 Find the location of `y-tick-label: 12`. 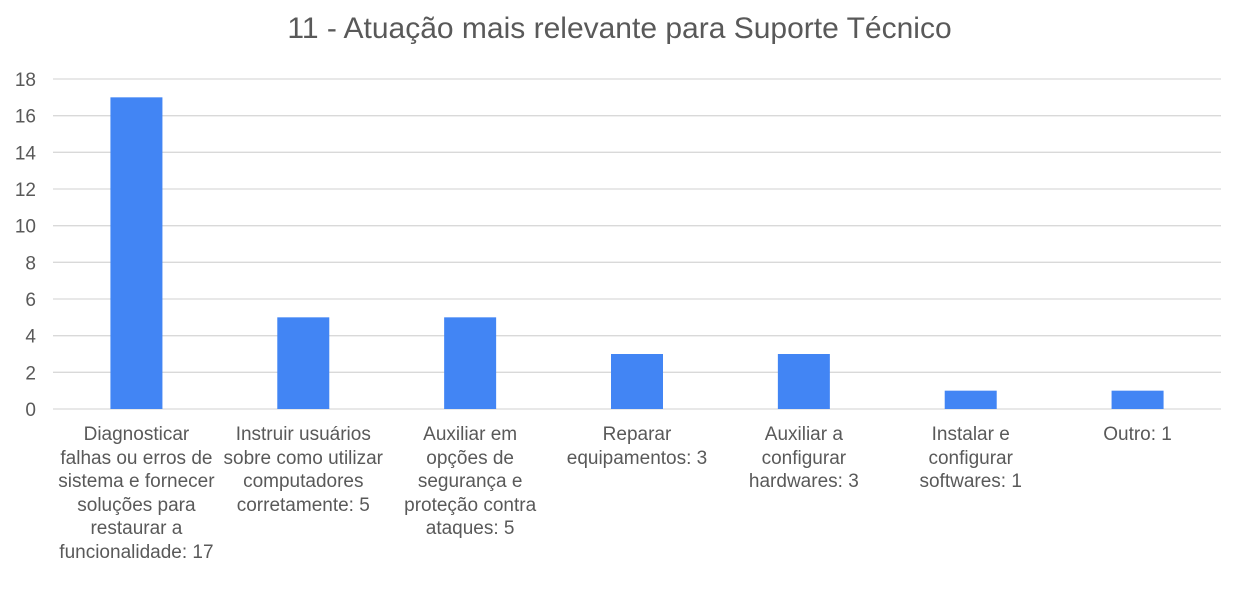

y-tick-label: 12 is located at coordinates (25, 190).